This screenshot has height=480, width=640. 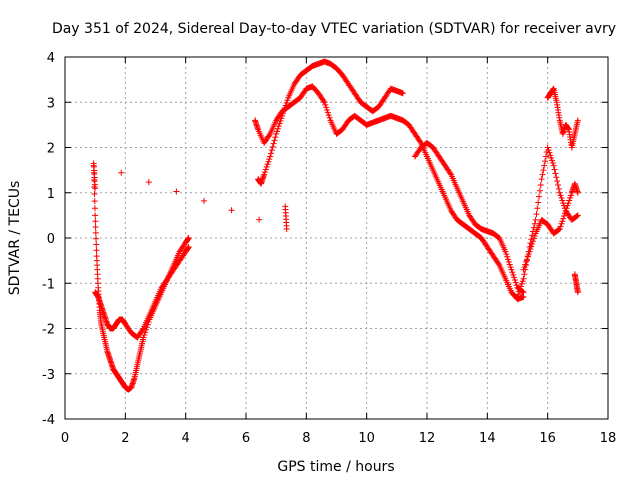 I want to click on data-point-track-h, so click(x=577, y=120).